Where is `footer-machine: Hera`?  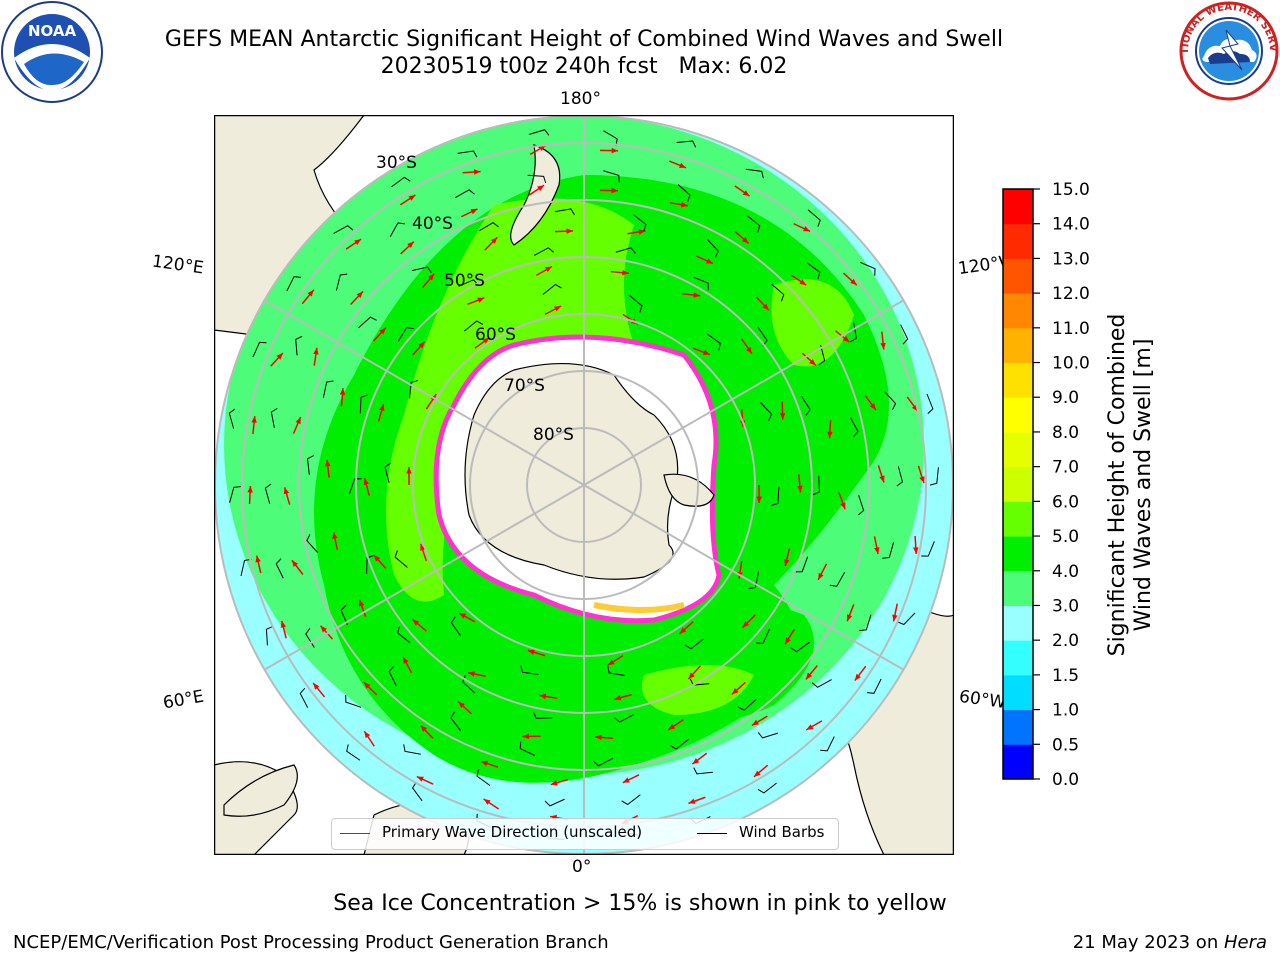
footer-machine: Hera is located at coordinates (1245, 942).